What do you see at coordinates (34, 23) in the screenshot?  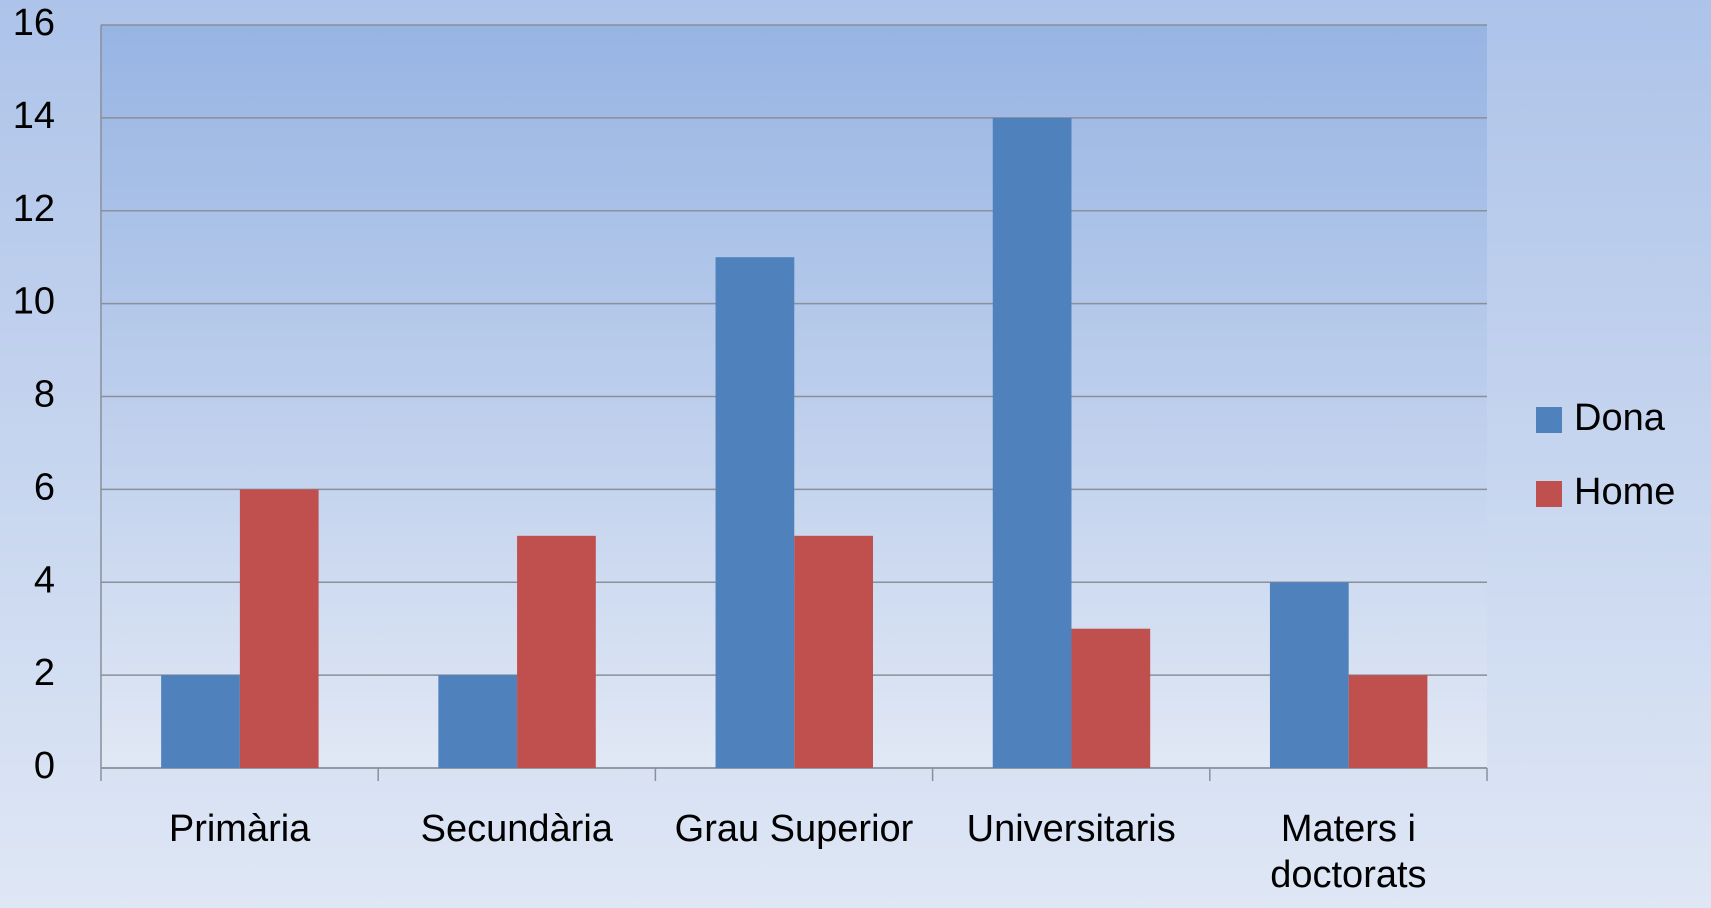 I see `y-tick-label: 16` at bounding box center [34, 23].